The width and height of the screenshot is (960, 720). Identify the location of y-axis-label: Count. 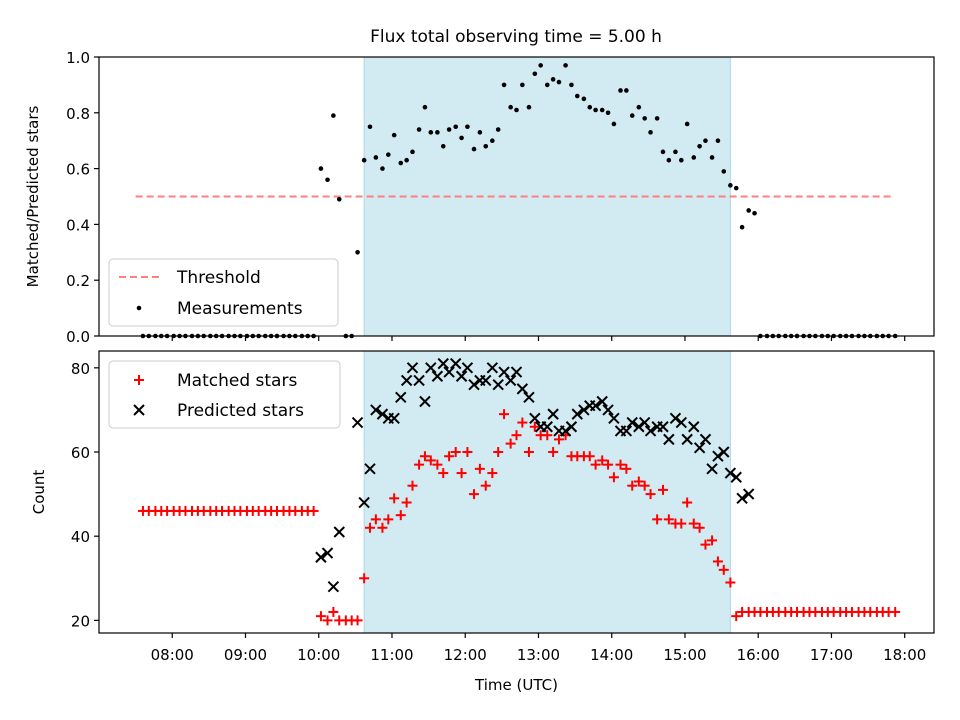
(39, 492).